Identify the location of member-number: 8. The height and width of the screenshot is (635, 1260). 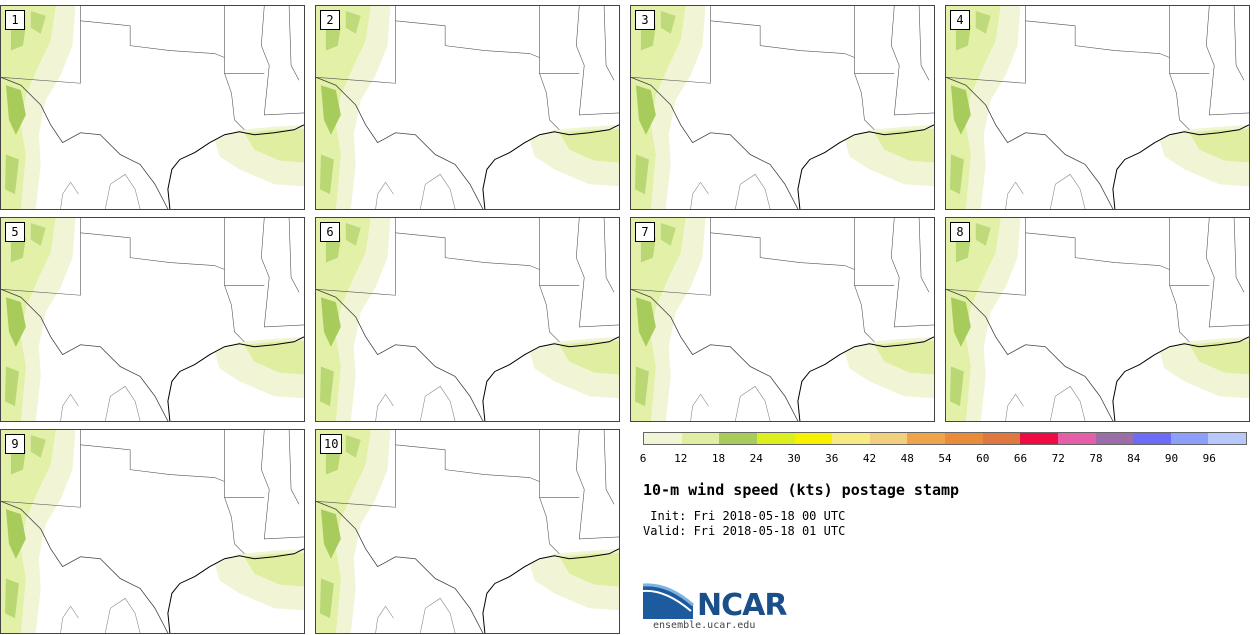
(960, 232).